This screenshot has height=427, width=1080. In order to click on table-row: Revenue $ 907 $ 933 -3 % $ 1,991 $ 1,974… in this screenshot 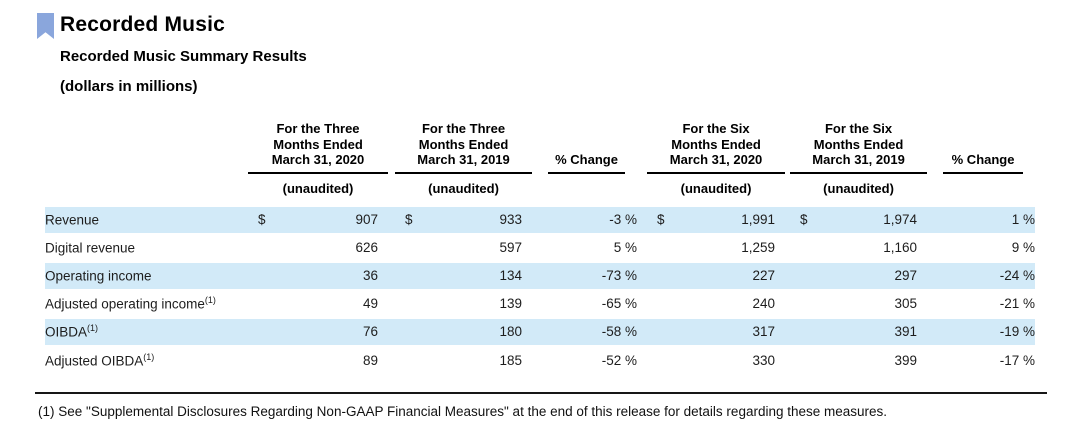, I will do `click(540, 219)`.